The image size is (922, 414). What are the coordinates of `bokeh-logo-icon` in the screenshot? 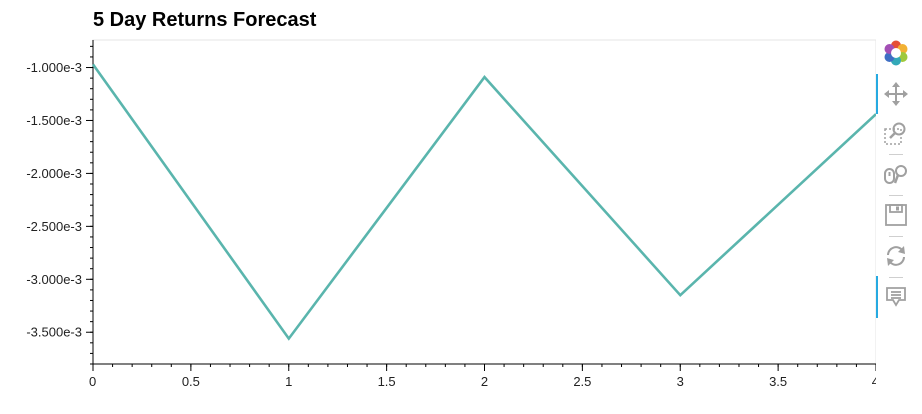 It's located at (896, 53).